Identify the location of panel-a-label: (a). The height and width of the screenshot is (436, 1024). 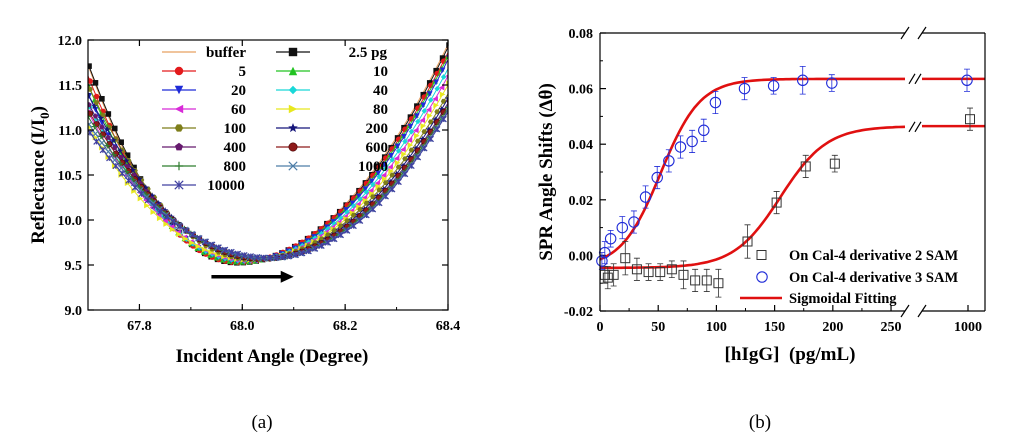
(261, 422).